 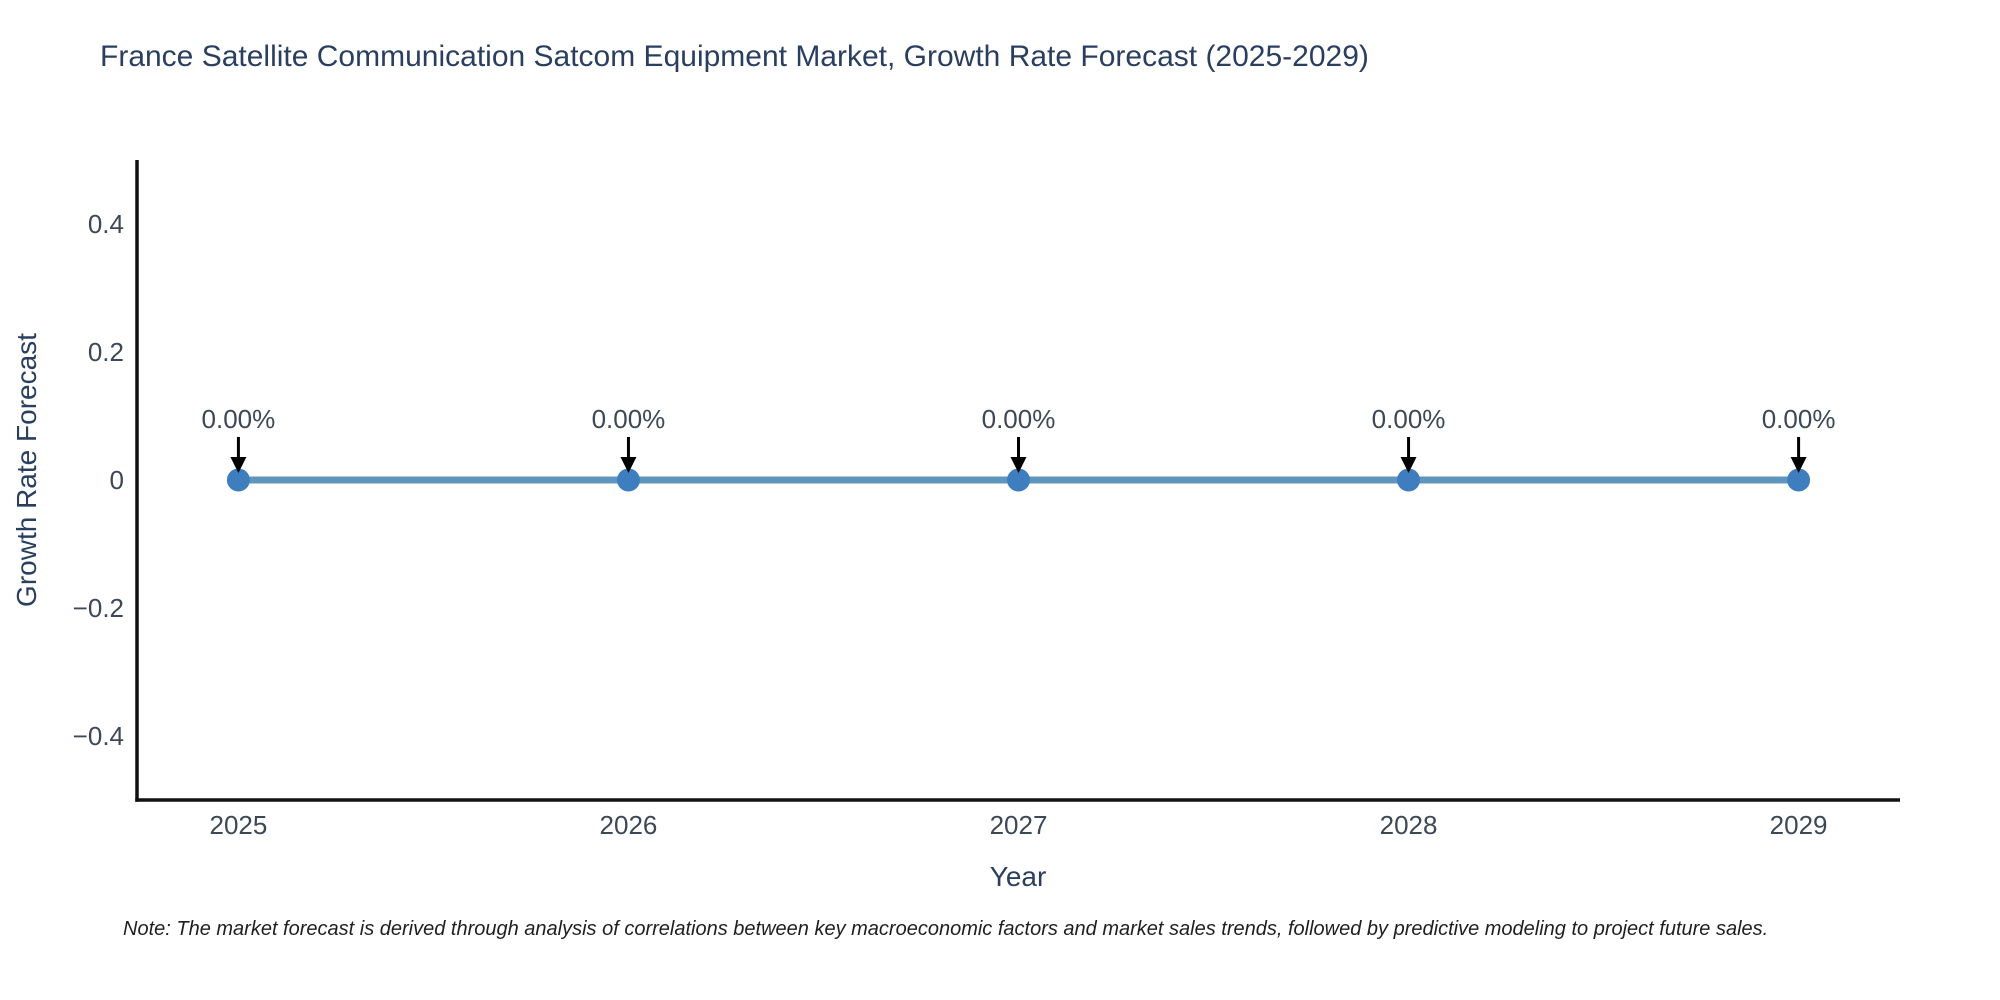 I want to click on x-tick-label: 2025, so click(x=238, y=825).